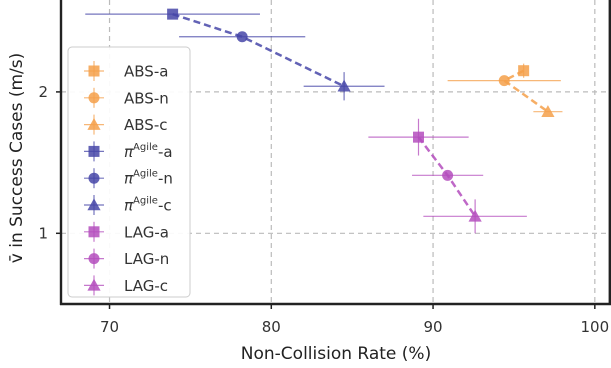 This screenshot has height=368, width=611. What do you see at coordinates (43, 233) in the screenshot?
I see `y-tick-label-0: 1` at bounding box center [43, 233].